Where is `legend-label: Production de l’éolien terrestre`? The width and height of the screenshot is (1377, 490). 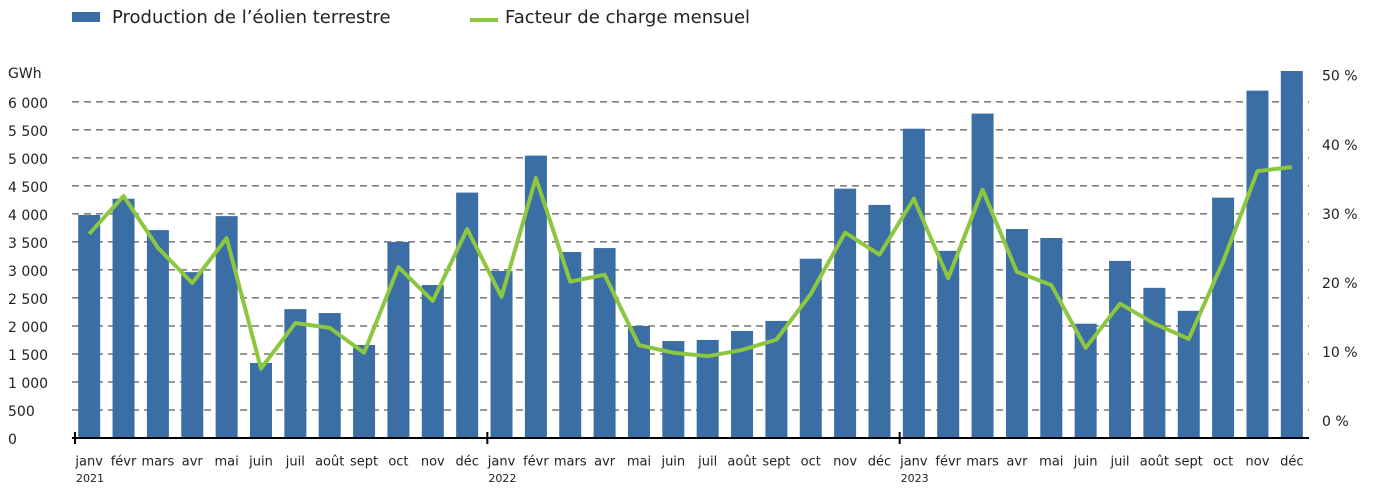
legend-label: Production de l’éolien terrestre is located at coordinates (251, 17).